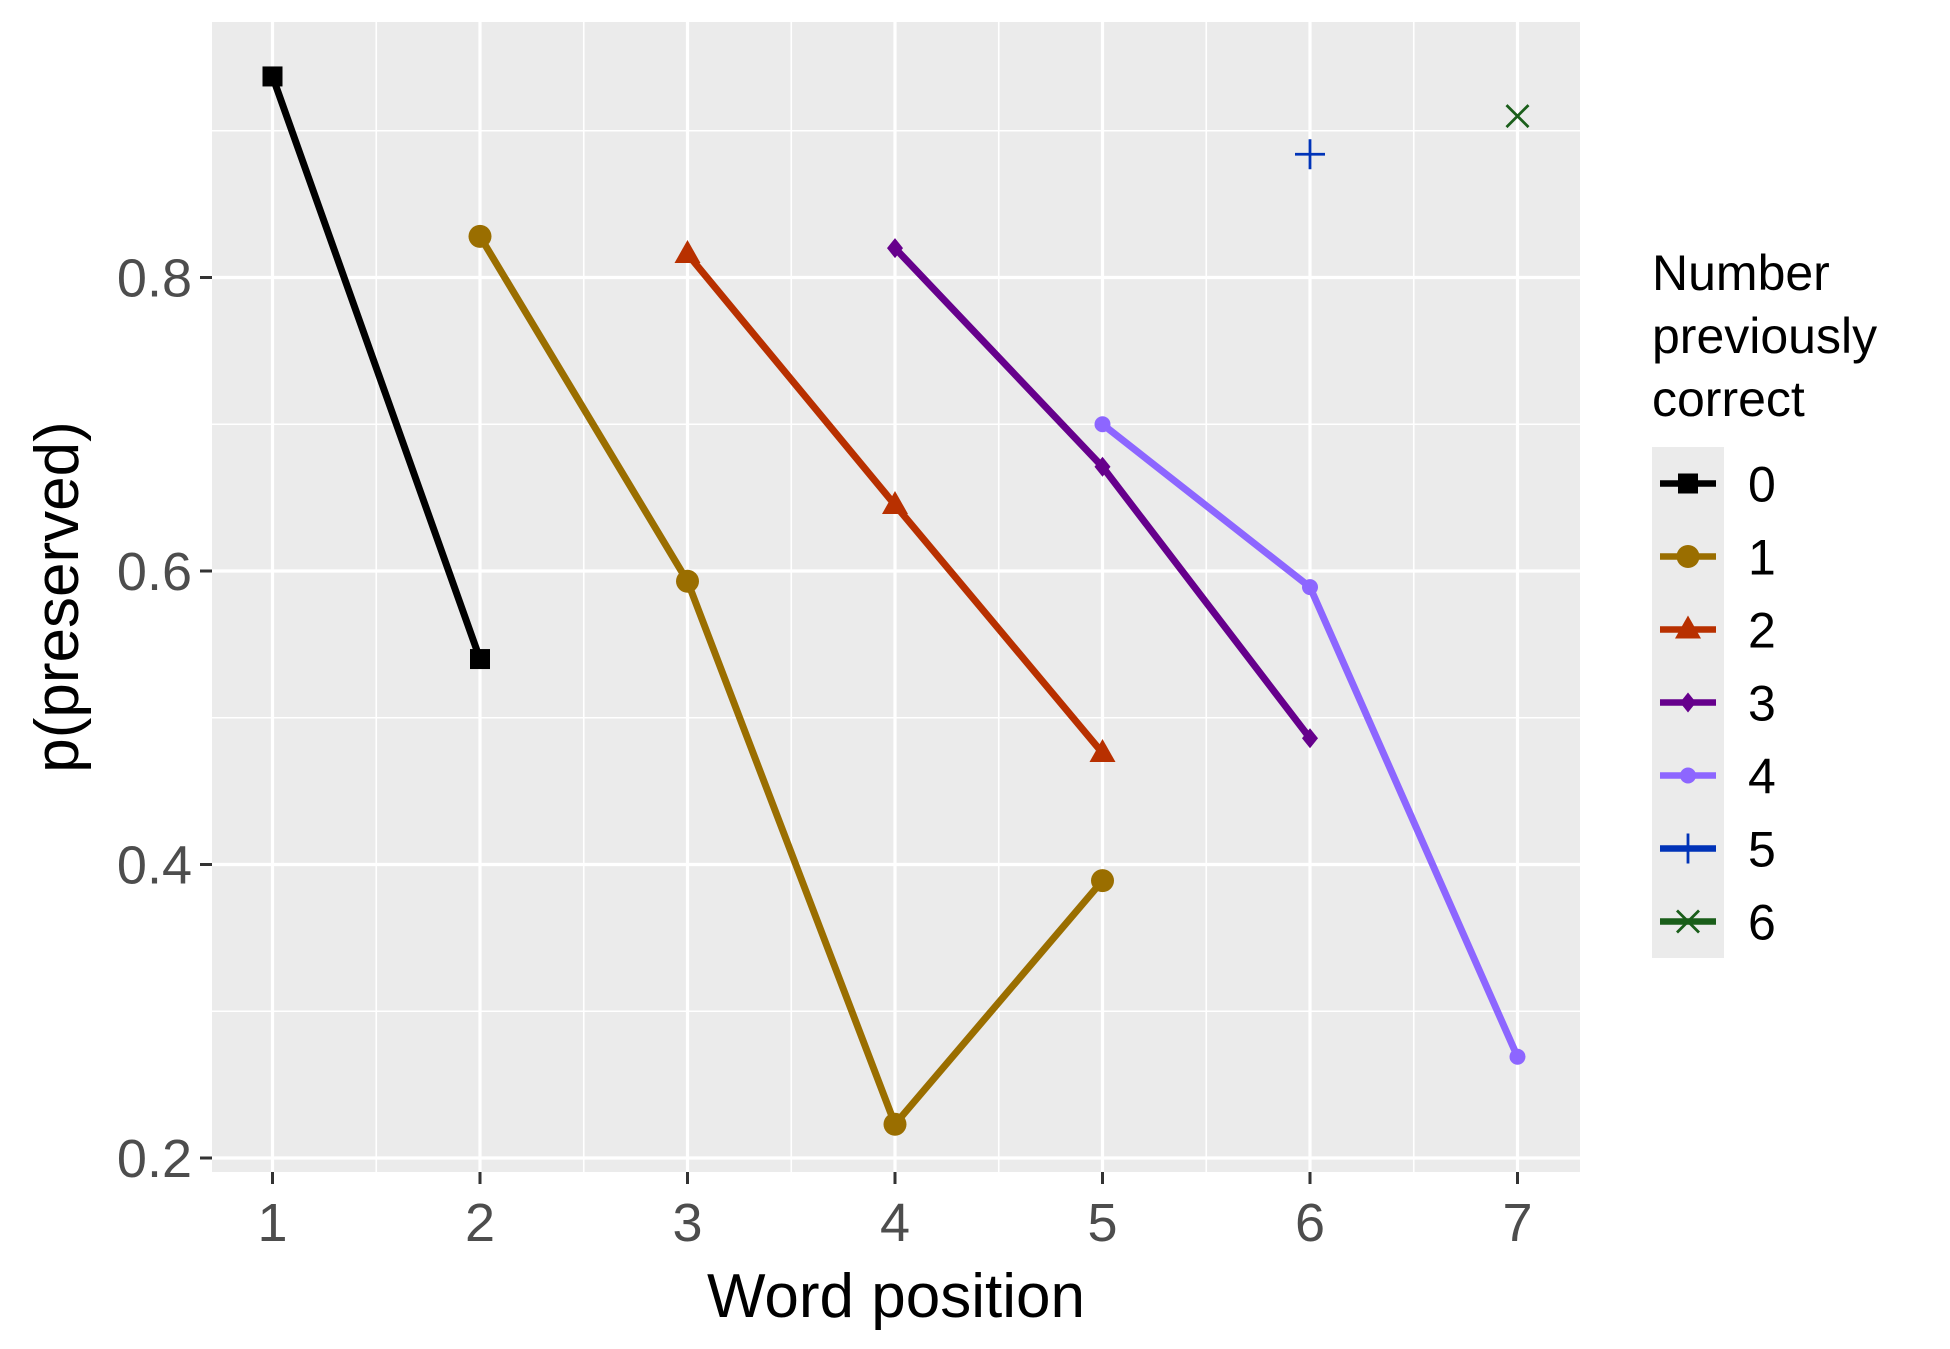 The image size is (1950, 1349). I want to click on legend-label: 4, so click(1762, 777).